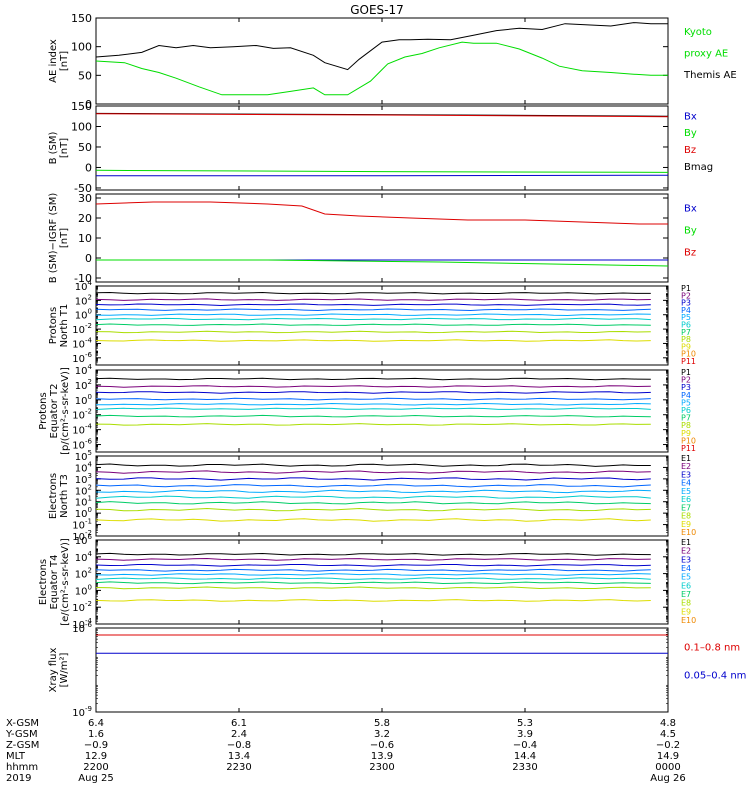  What do you see at coordinates (382, 745) in the screenshot?
I see `ephemeris-value: −0.6` at bounding box center [382, 745].